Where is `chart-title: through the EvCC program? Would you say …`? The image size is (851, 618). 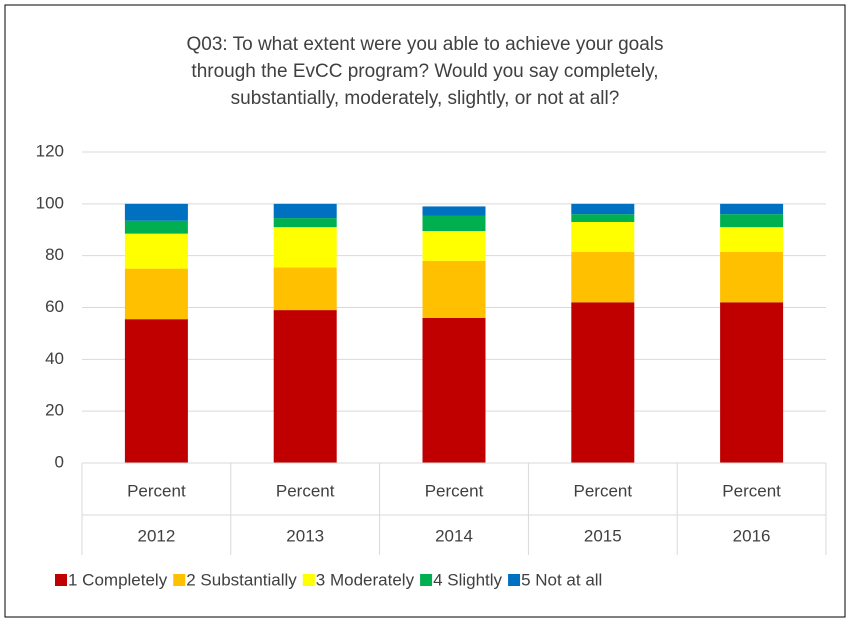 chart-title: through the EvCC program? Would you say … is located at coordinates (424, 71).